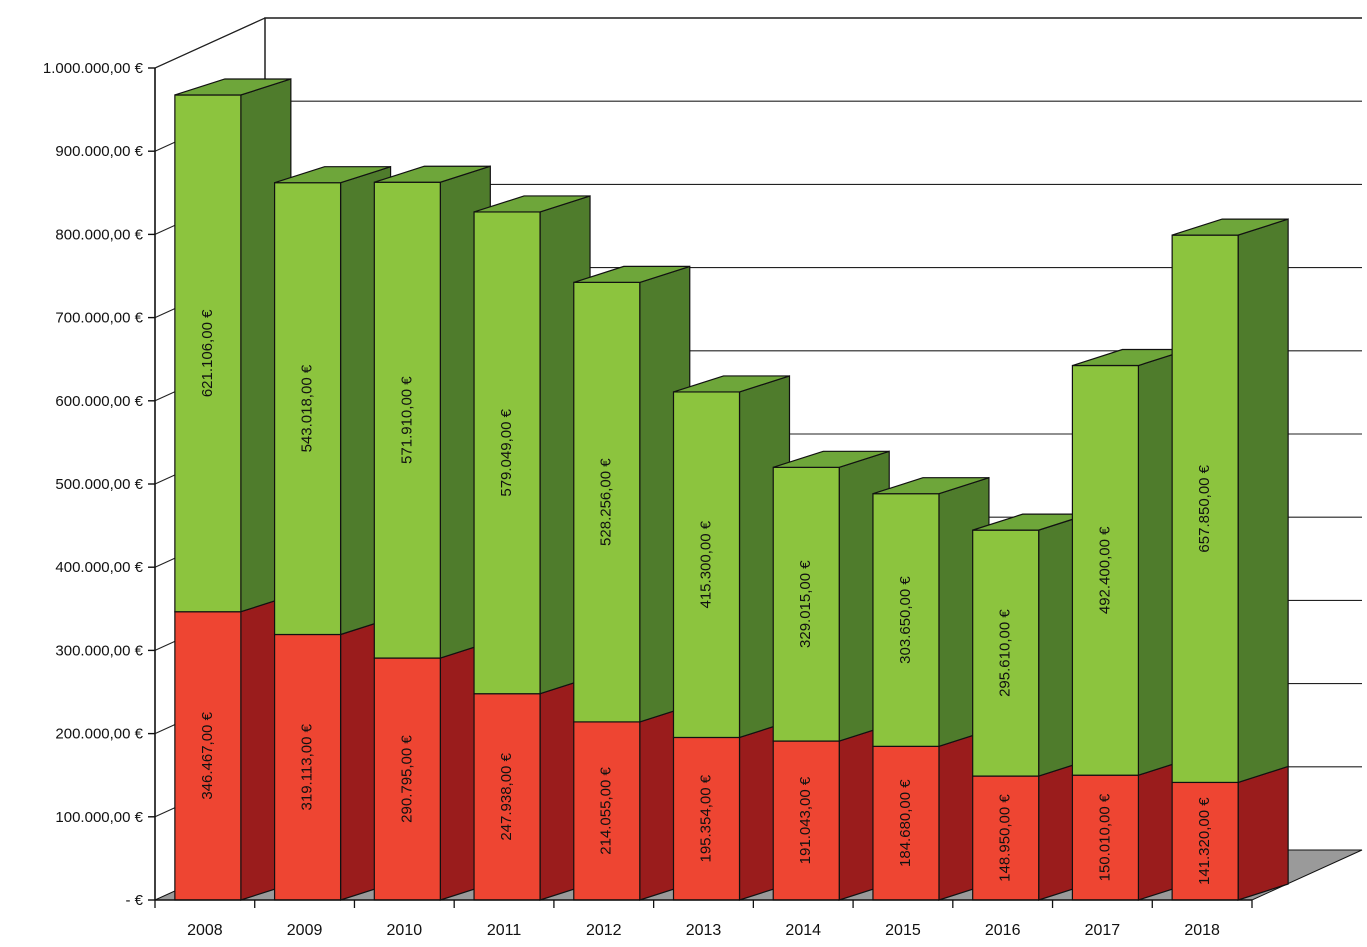 The width and height of the screenshot is (1367, 947). I want to click on data-label: 148.950,00 €, so click(1005, 838).